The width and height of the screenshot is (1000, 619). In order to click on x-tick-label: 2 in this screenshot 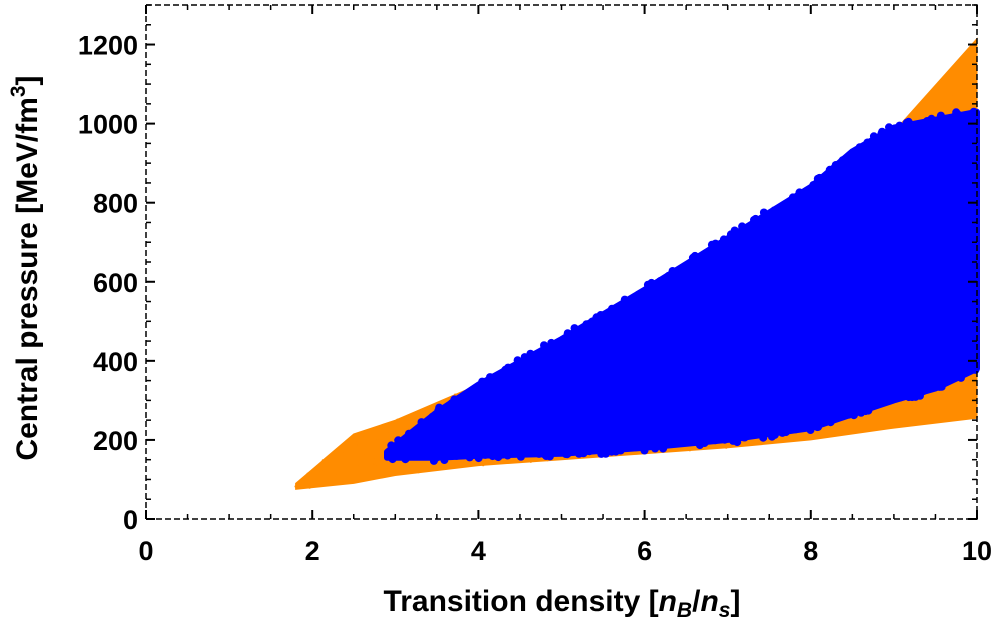, I will do `click(312, 551)`.